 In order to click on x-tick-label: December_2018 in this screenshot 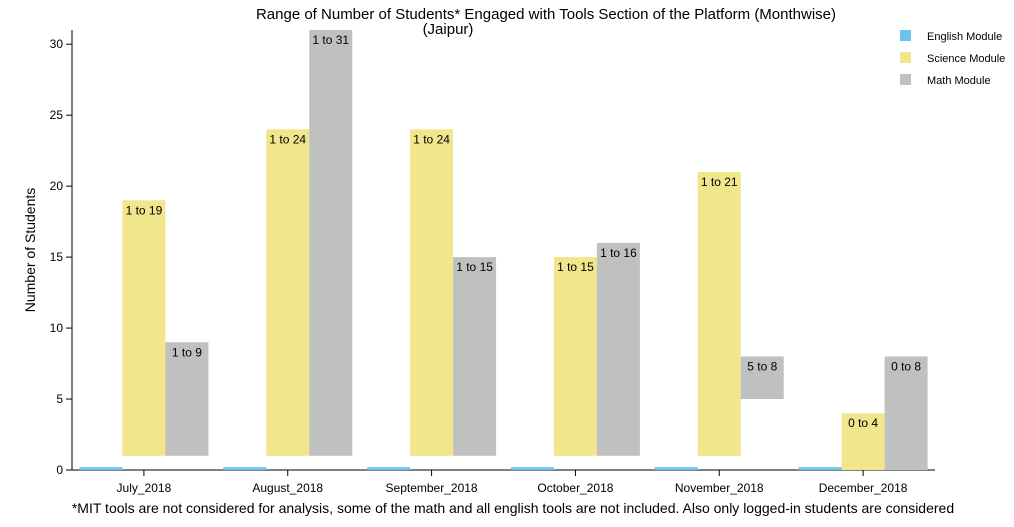, I will do `click(863, 488)`.